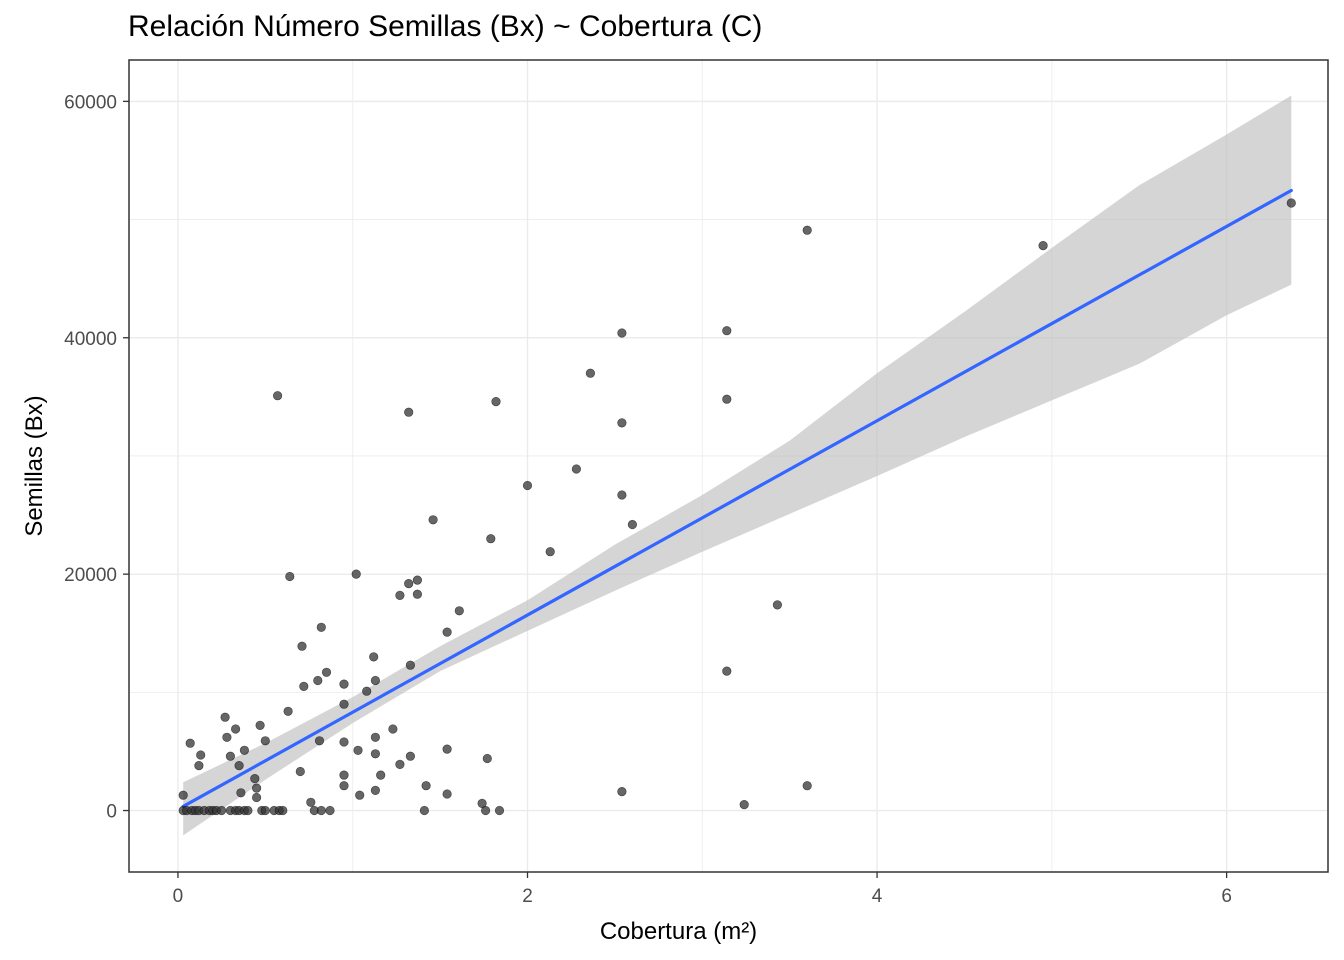 Image resolution: width=1344 pixels, height=960 pixels. I want to click on y-tick-label: 0, so click(111, 812).